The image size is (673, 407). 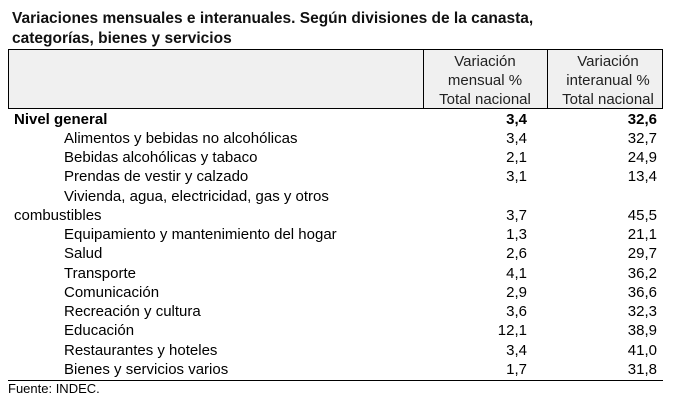 What do you see at coordinates (642, 292) in the screenshot?
I see `row-interanual: 36,6` at bounding box center [642, 292].